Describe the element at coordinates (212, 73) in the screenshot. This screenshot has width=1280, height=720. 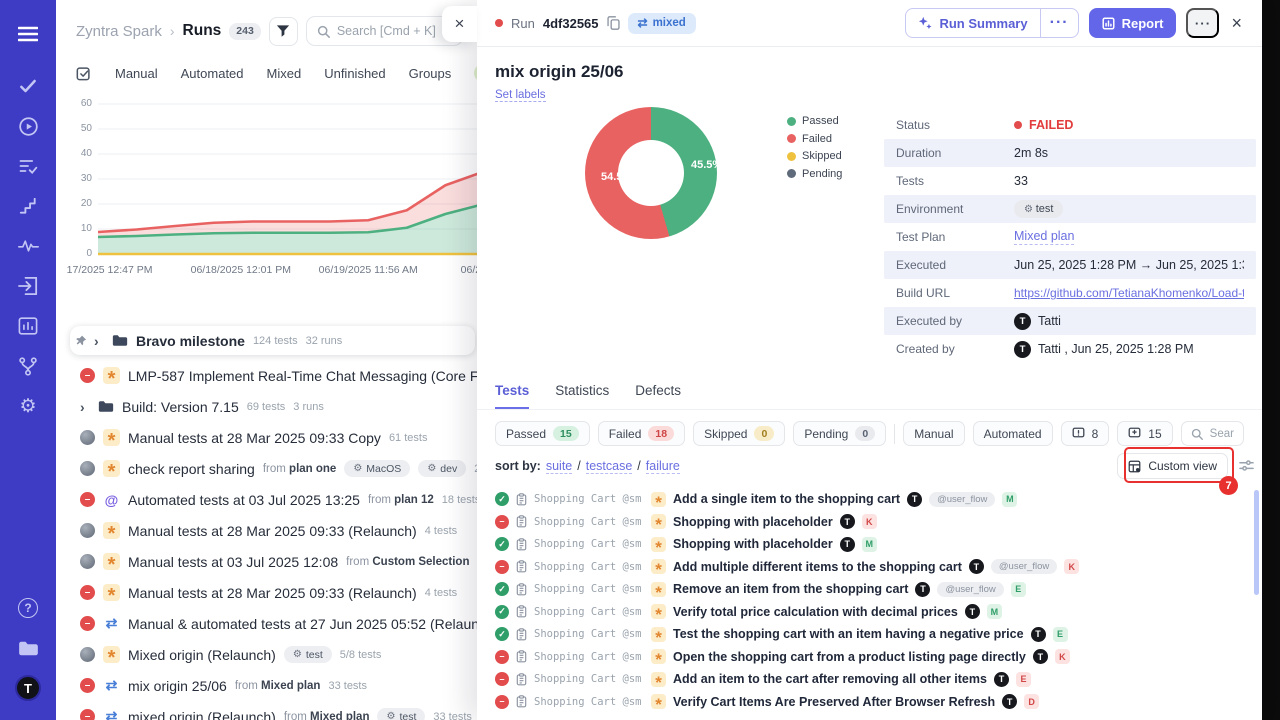
I see `tab-automated: Automated` at that location.